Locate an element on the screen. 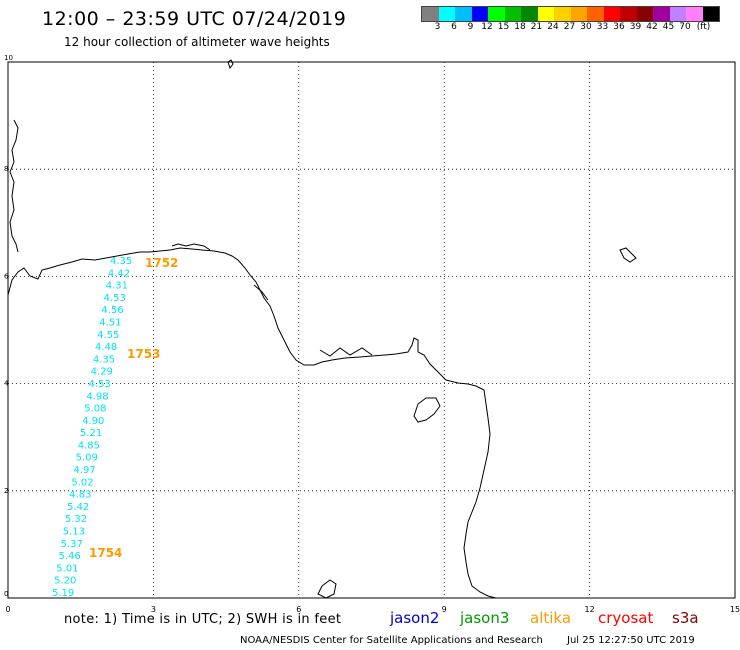  y-tick-label: 10 is located at coordinates (8, 58).